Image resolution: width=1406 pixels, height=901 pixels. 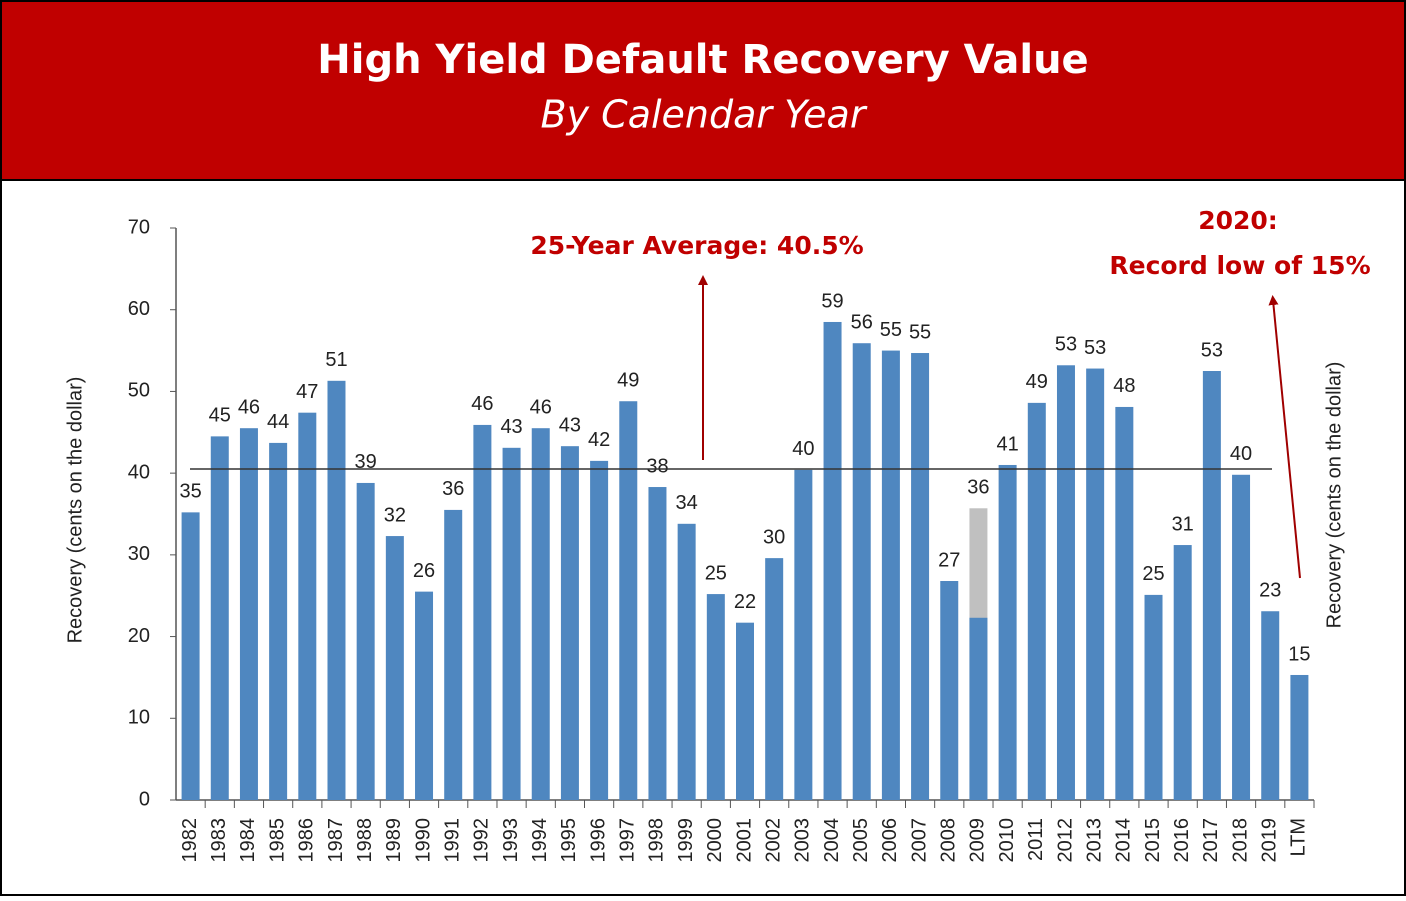 I want to click on x-tick-label: 1993, so click(x=511, y=840).